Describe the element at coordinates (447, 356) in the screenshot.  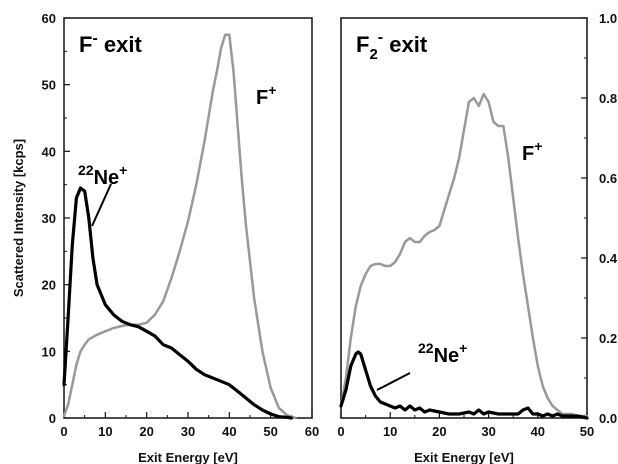
I see `right-ne-base: Ne` at that location.